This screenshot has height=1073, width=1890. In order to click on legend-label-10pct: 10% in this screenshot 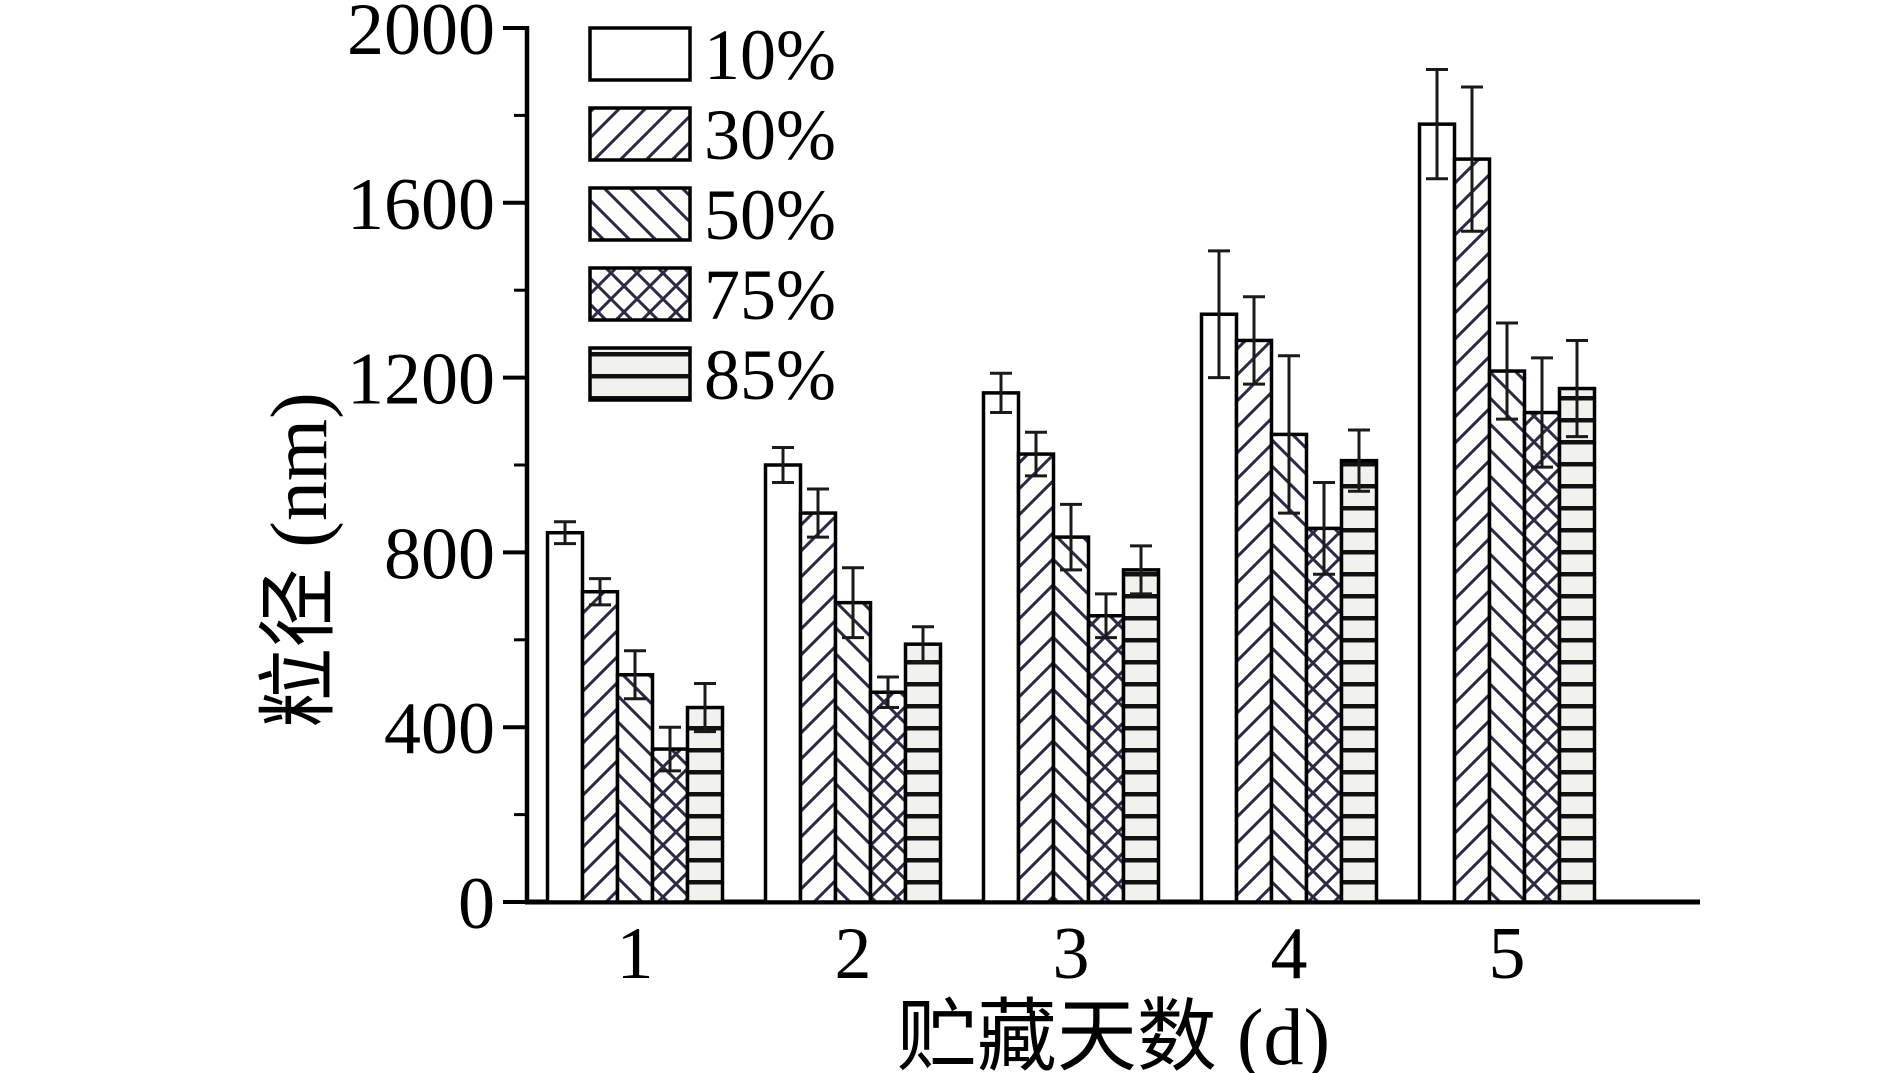, I will do `click(770, 55)`.